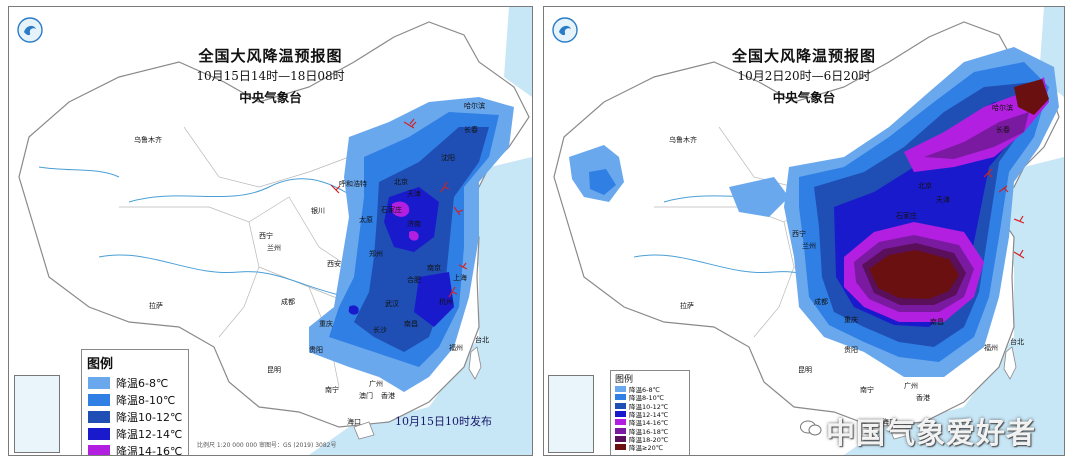 The width and height of the screenshot is (1080, 466). Describe the element at coordinates (137, 433) in the screenshot. I see `legend-item: 降温12-14℃` at that location.